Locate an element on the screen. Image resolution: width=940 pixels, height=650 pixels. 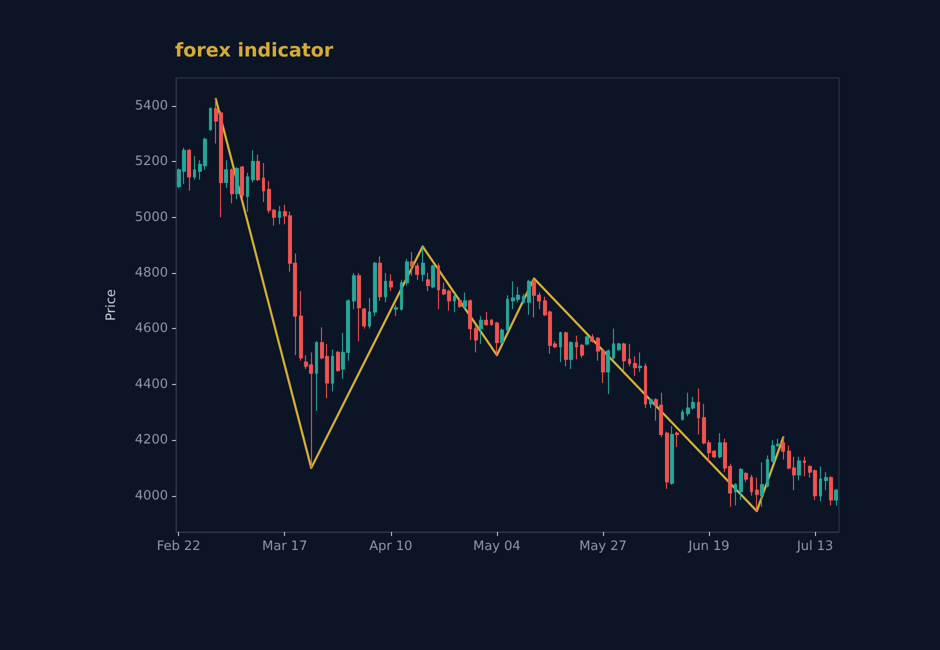
y-tick-label: 4600 is located at coordinates (151, 328).